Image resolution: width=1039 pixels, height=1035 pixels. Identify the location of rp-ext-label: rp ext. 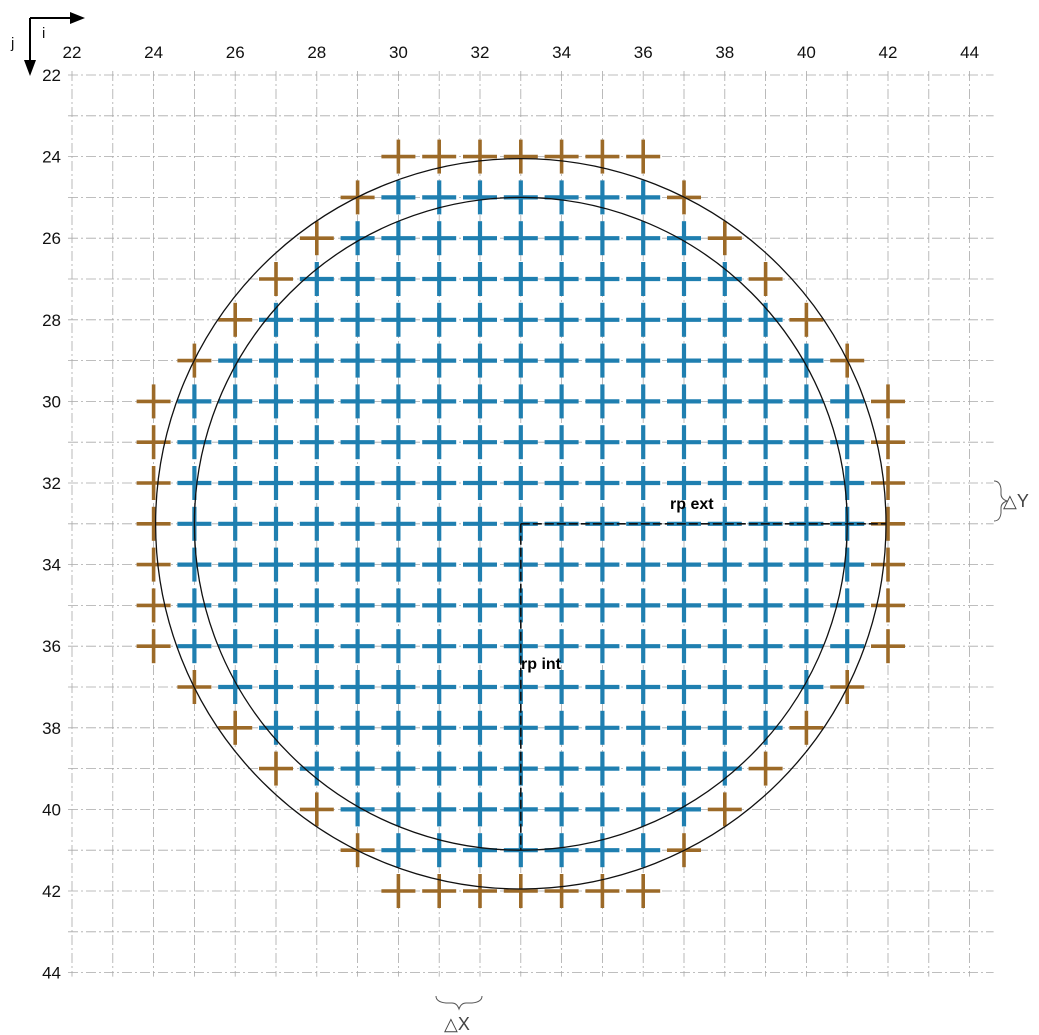
(692, 504).